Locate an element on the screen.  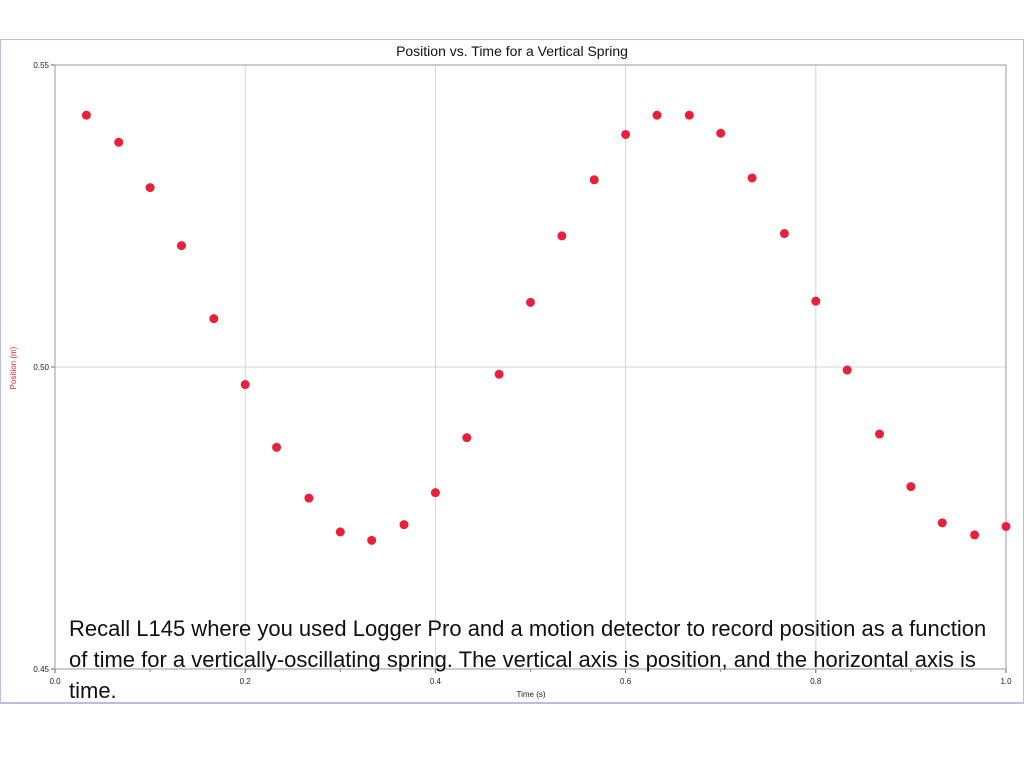
y-tick-label: 0.50 is located at coordinates (41, 367).